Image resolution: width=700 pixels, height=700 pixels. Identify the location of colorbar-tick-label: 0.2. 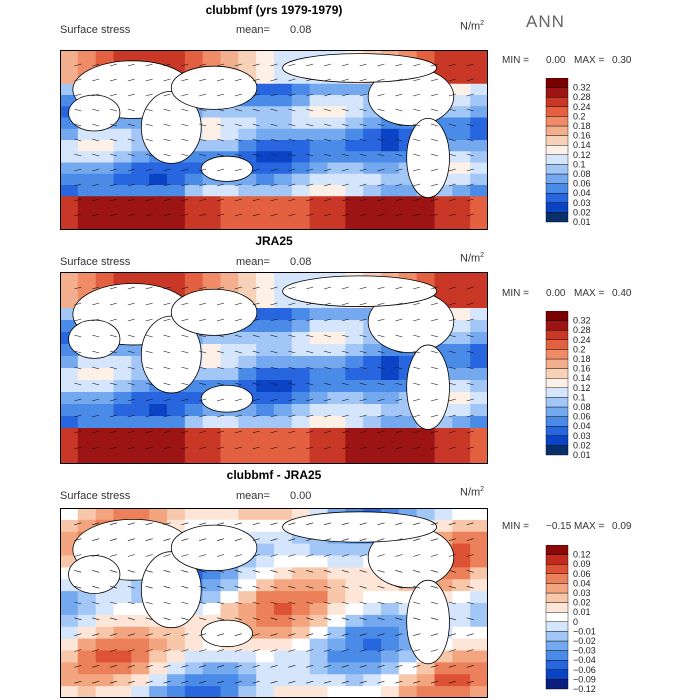
(579, 116).